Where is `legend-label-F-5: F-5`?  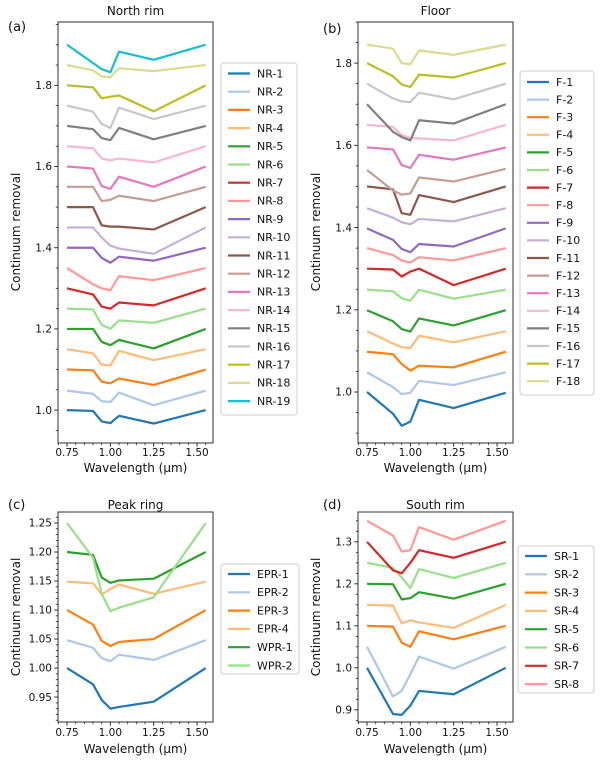 legend-label-F-5: F-5 is located at coordinates (564, 152).